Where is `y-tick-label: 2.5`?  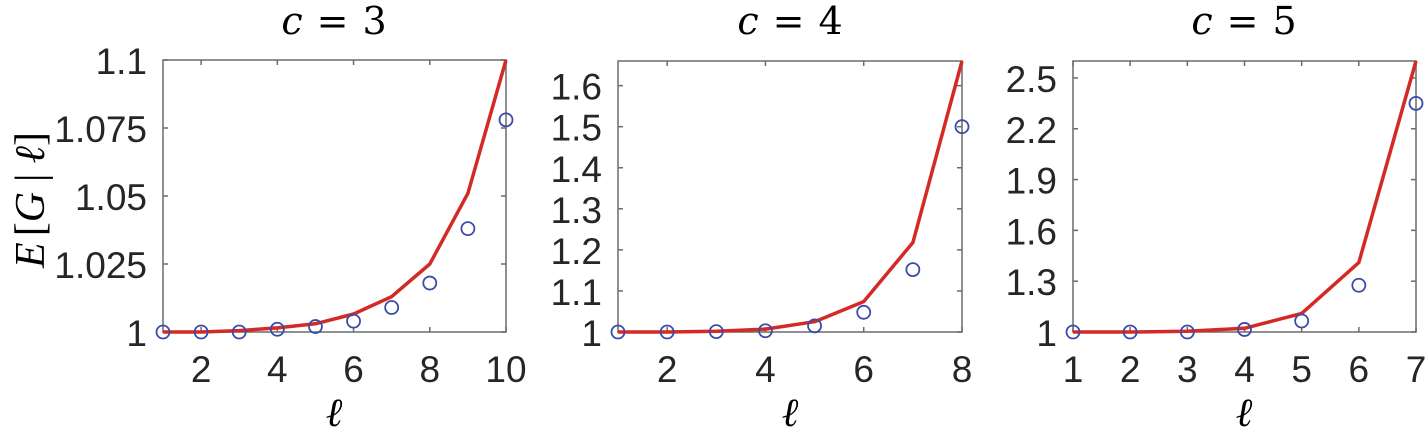 y-tick-label: 2.5 is located at coordinates (1031, 79).